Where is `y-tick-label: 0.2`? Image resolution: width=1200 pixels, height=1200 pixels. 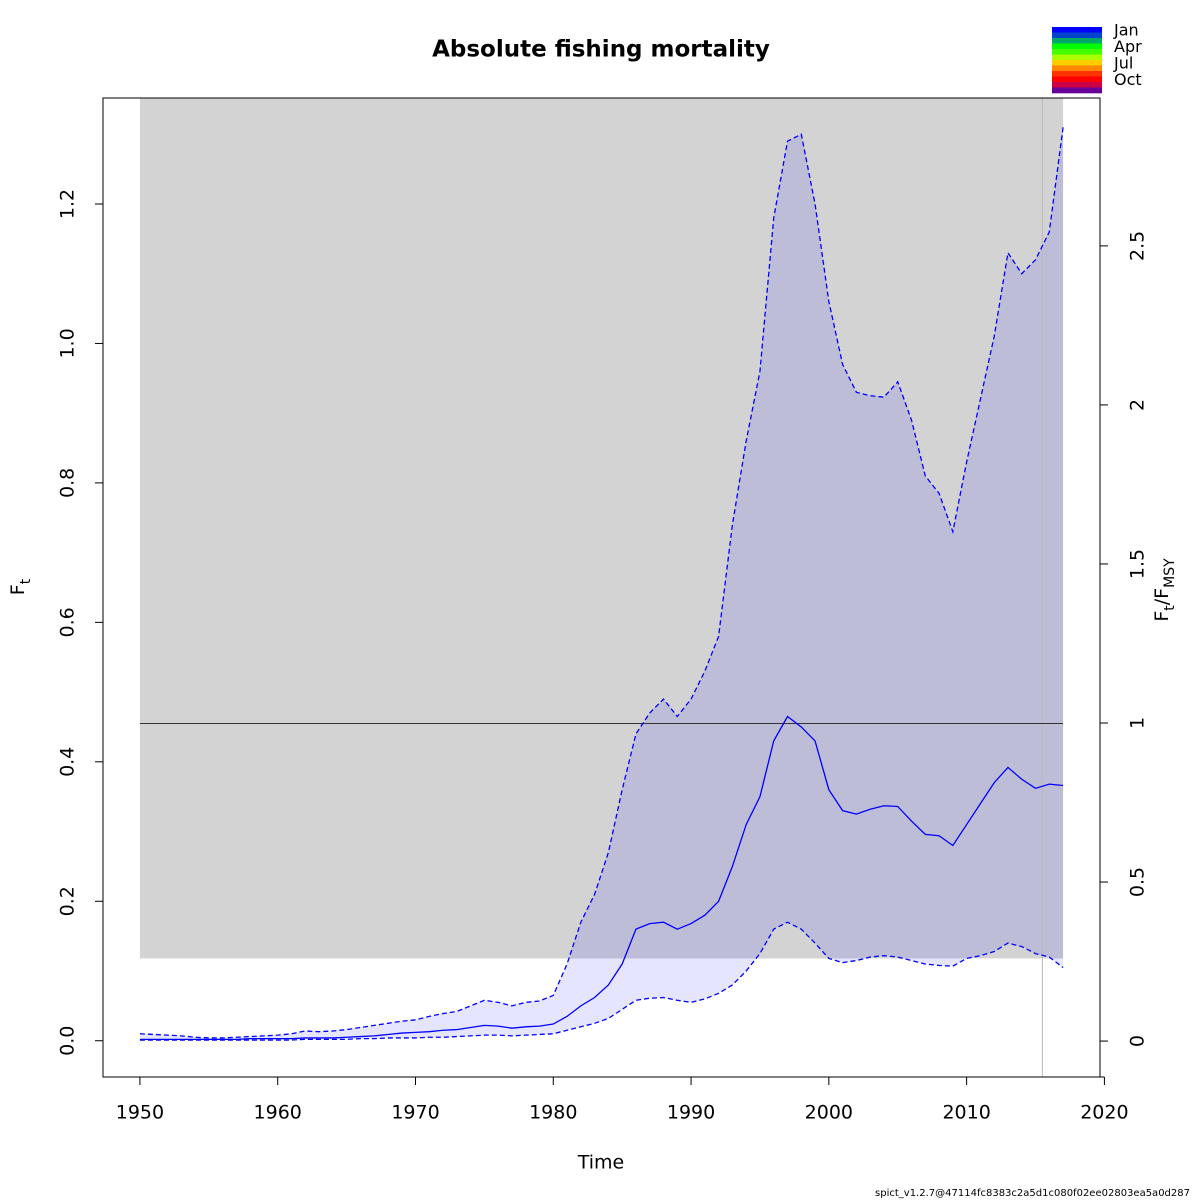 y-tick-label: 0.2 is located at coordinates (68, 901).